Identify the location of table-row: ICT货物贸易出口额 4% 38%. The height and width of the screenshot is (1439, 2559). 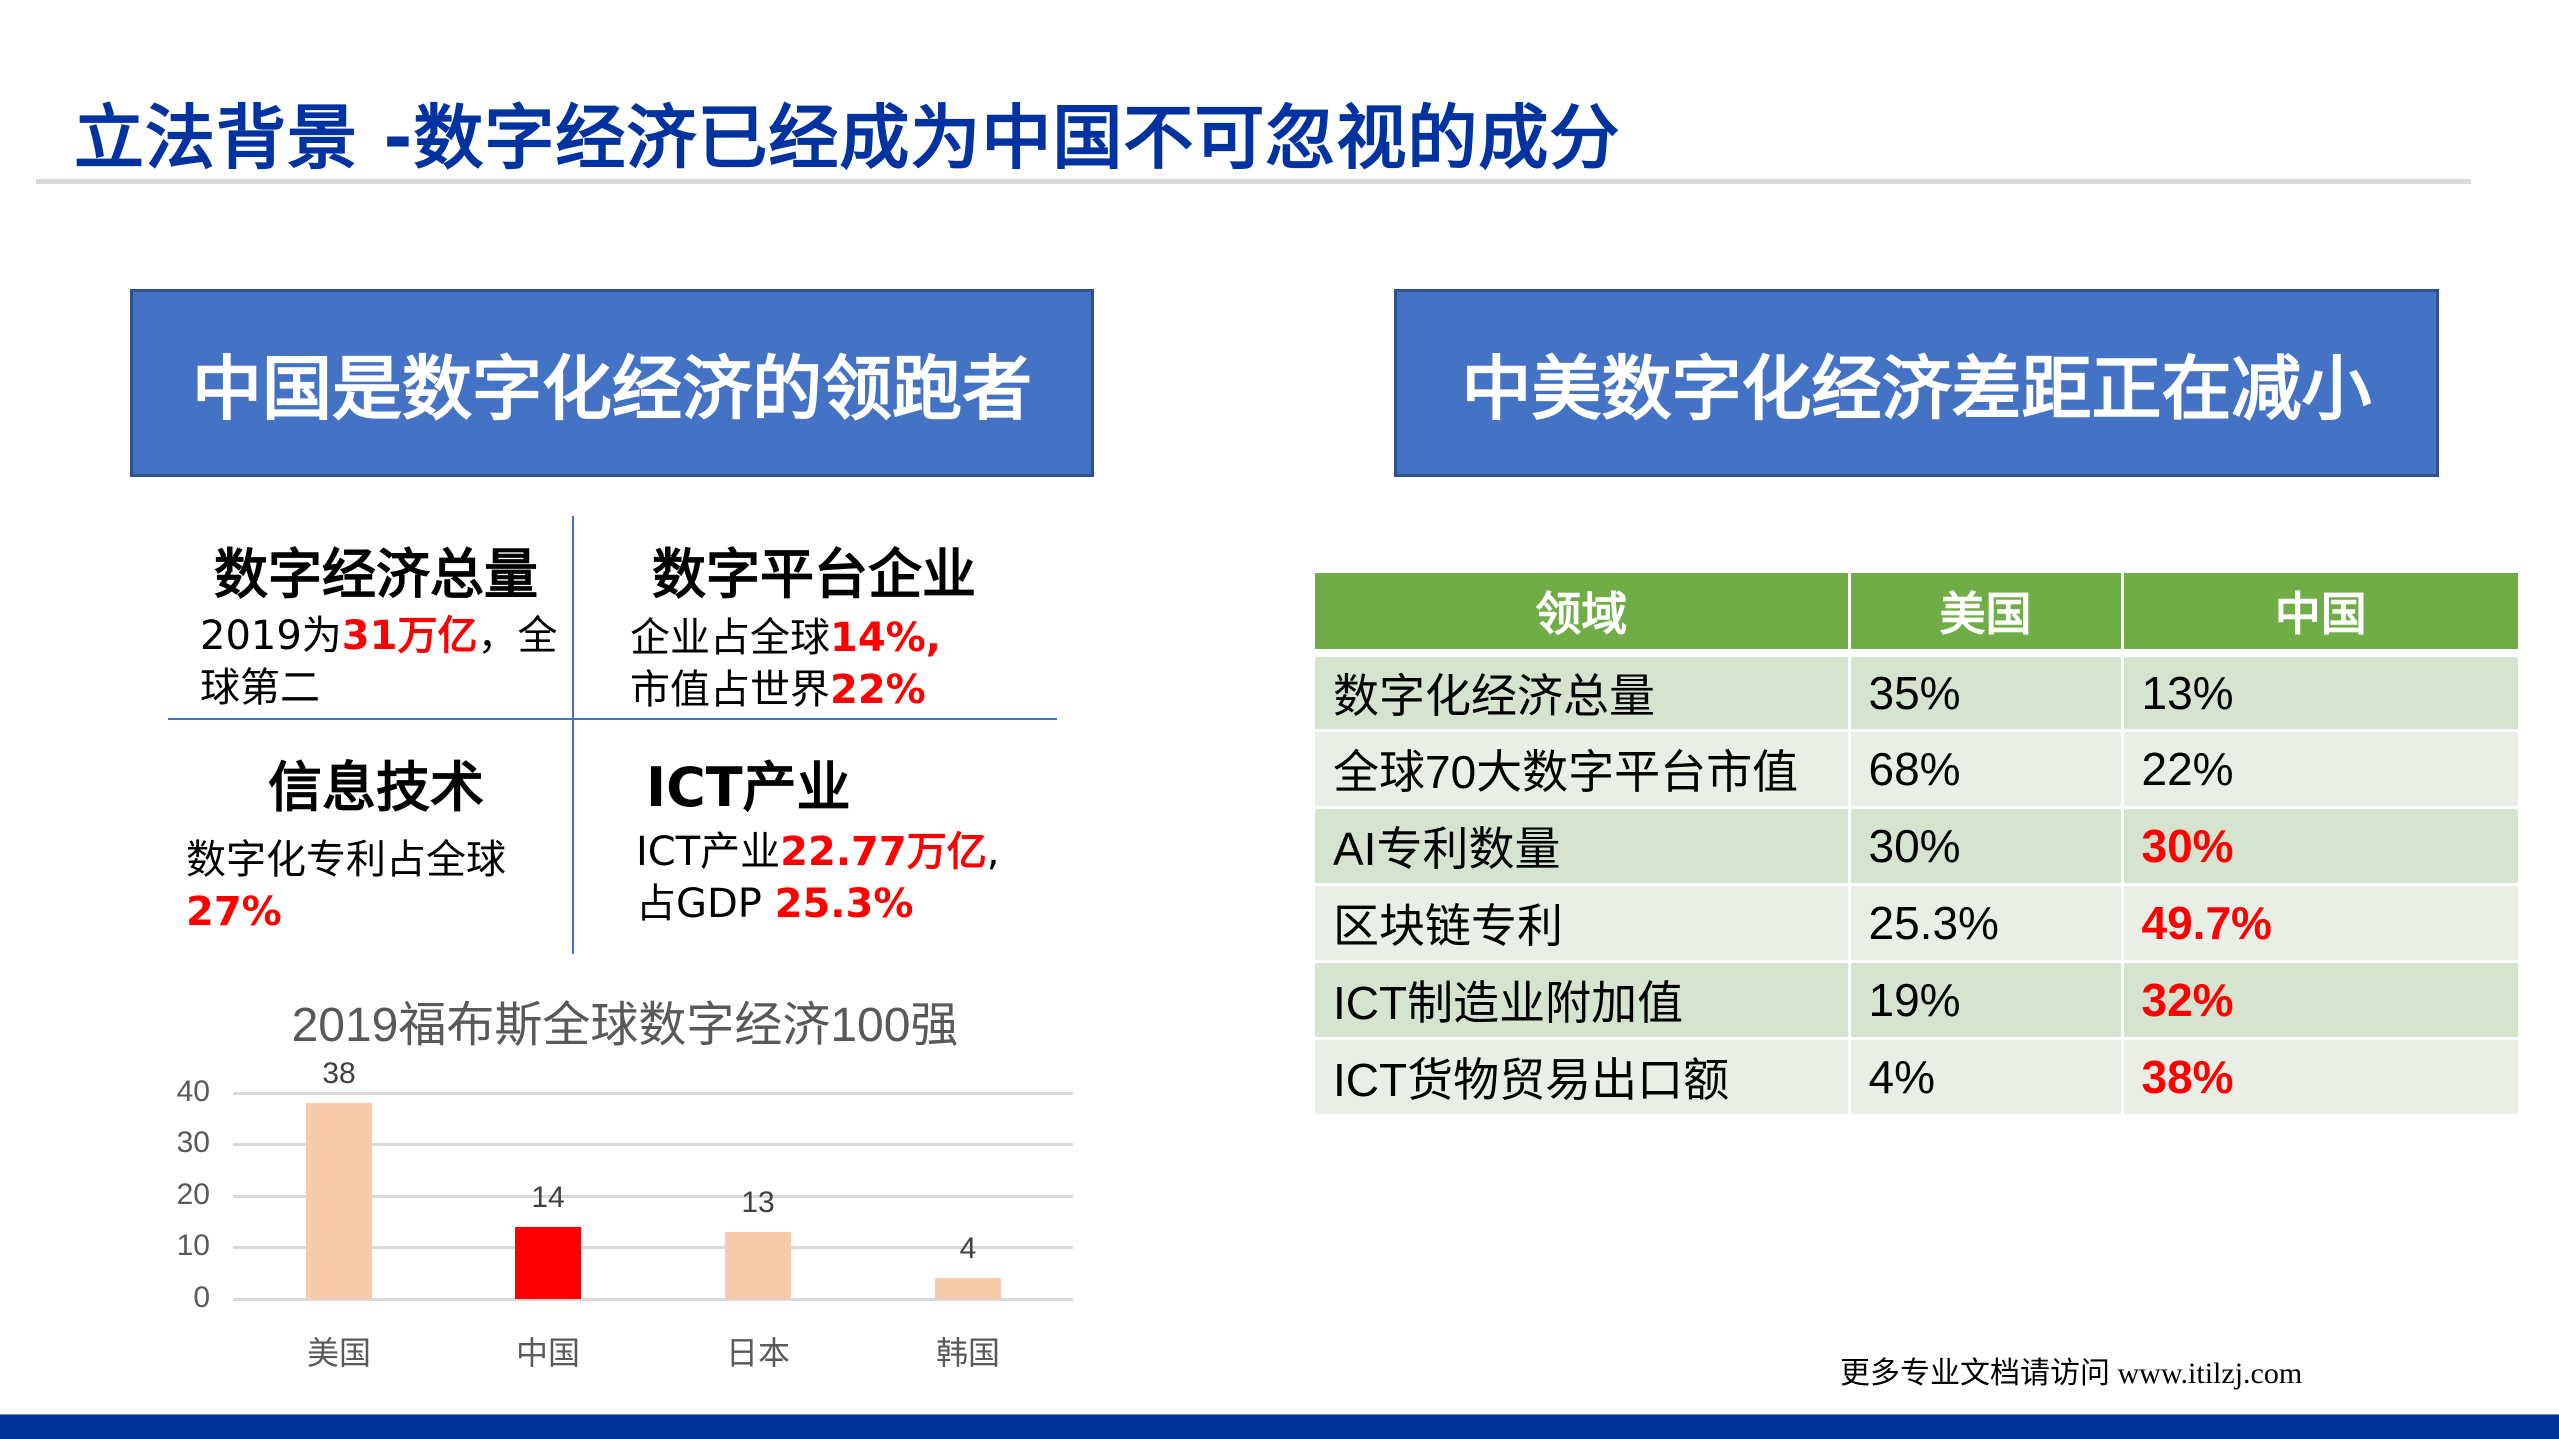
(1916, 1077).